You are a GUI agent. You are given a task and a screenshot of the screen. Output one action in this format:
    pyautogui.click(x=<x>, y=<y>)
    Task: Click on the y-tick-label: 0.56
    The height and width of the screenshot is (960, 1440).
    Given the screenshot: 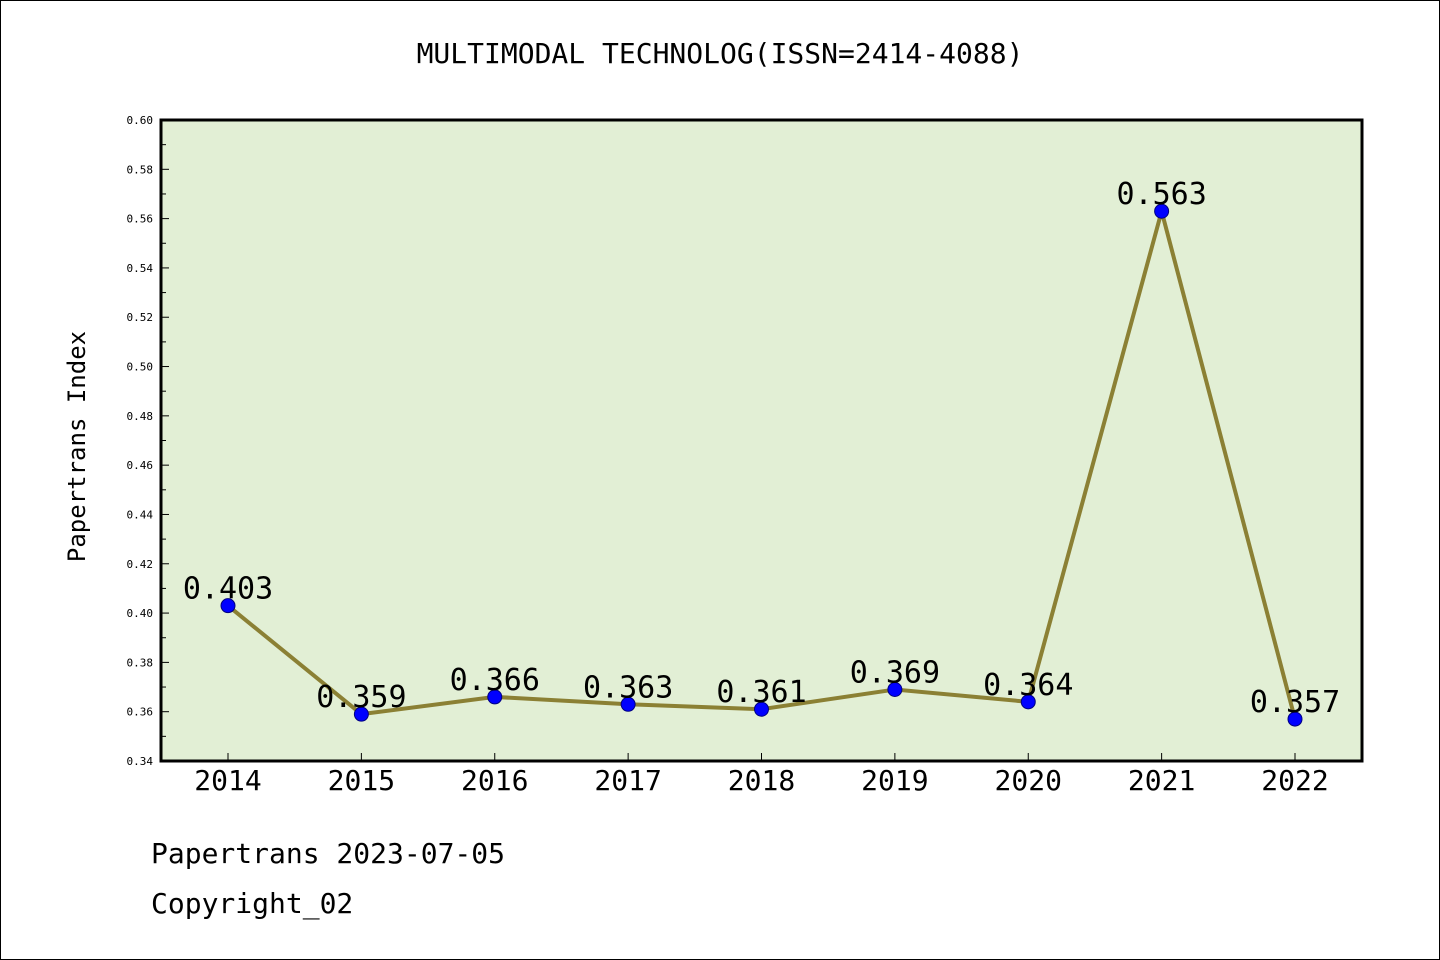 What is the action you would take?
    pyautogui.click(x=140, y=219)
    